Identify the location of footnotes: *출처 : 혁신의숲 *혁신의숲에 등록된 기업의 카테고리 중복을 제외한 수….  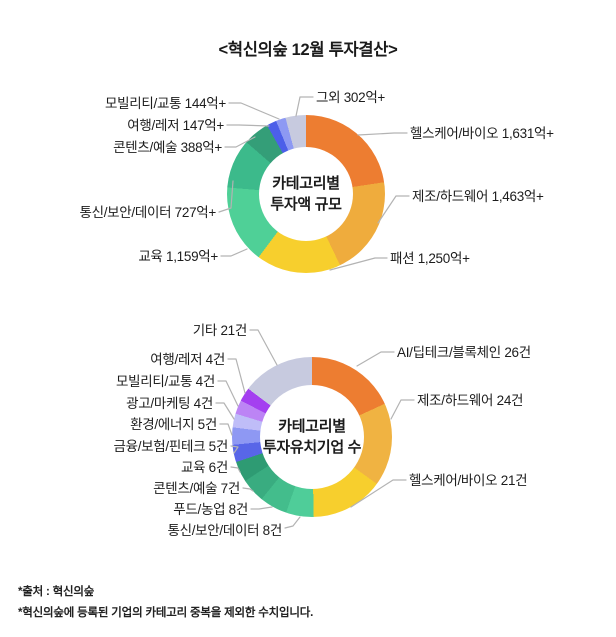
(165, 603).